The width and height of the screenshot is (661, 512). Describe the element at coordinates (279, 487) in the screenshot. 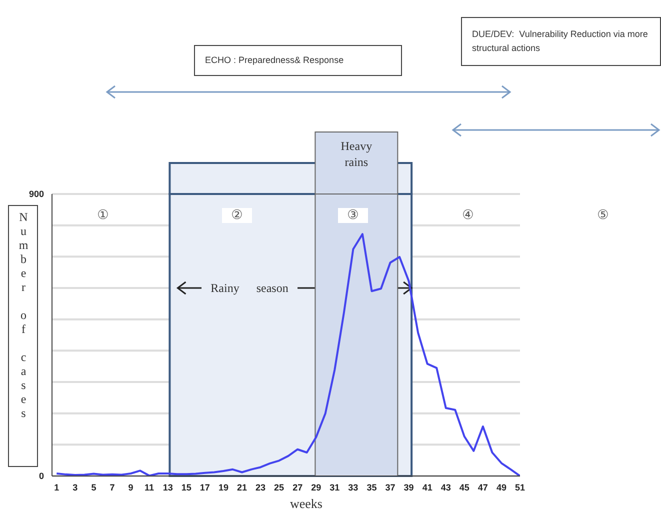

I see `x-tick-label: 25` at that location.